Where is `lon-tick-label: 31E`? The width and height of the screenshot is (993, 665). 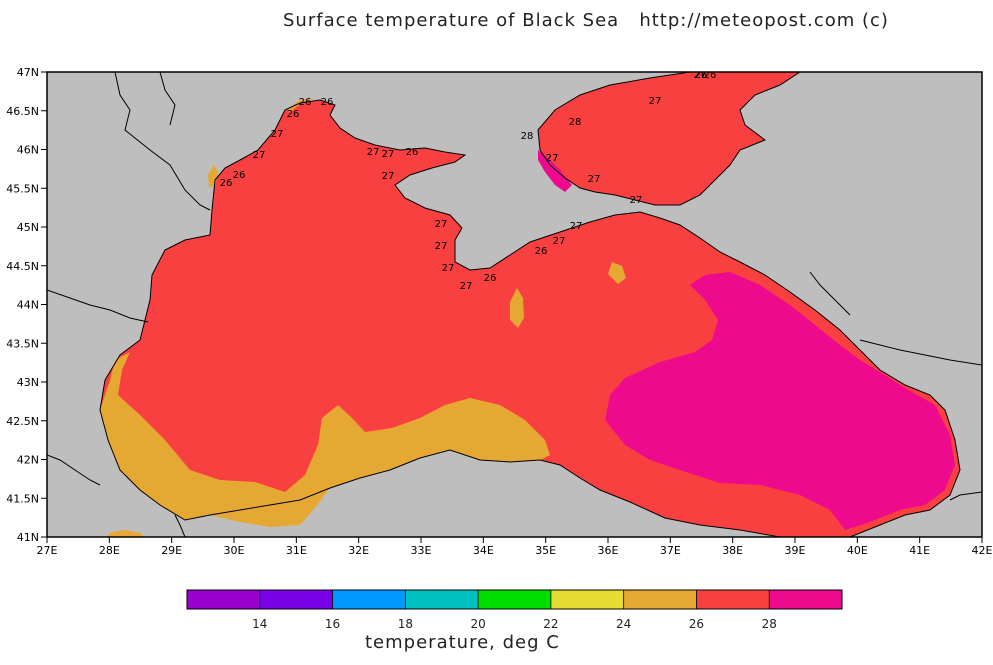 lon-tick-label: 31E is located at coordinates (296, 550).